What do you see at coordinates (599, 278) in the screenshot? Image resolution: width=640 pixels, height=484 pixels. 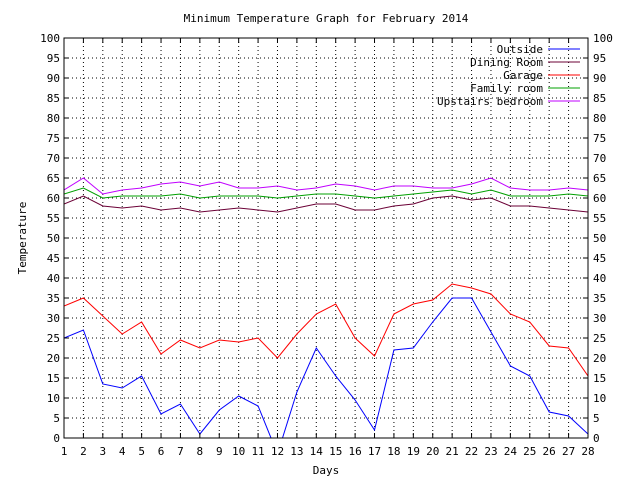 I see `y-tick-label-right: 40` at bounding box center [599, 278].